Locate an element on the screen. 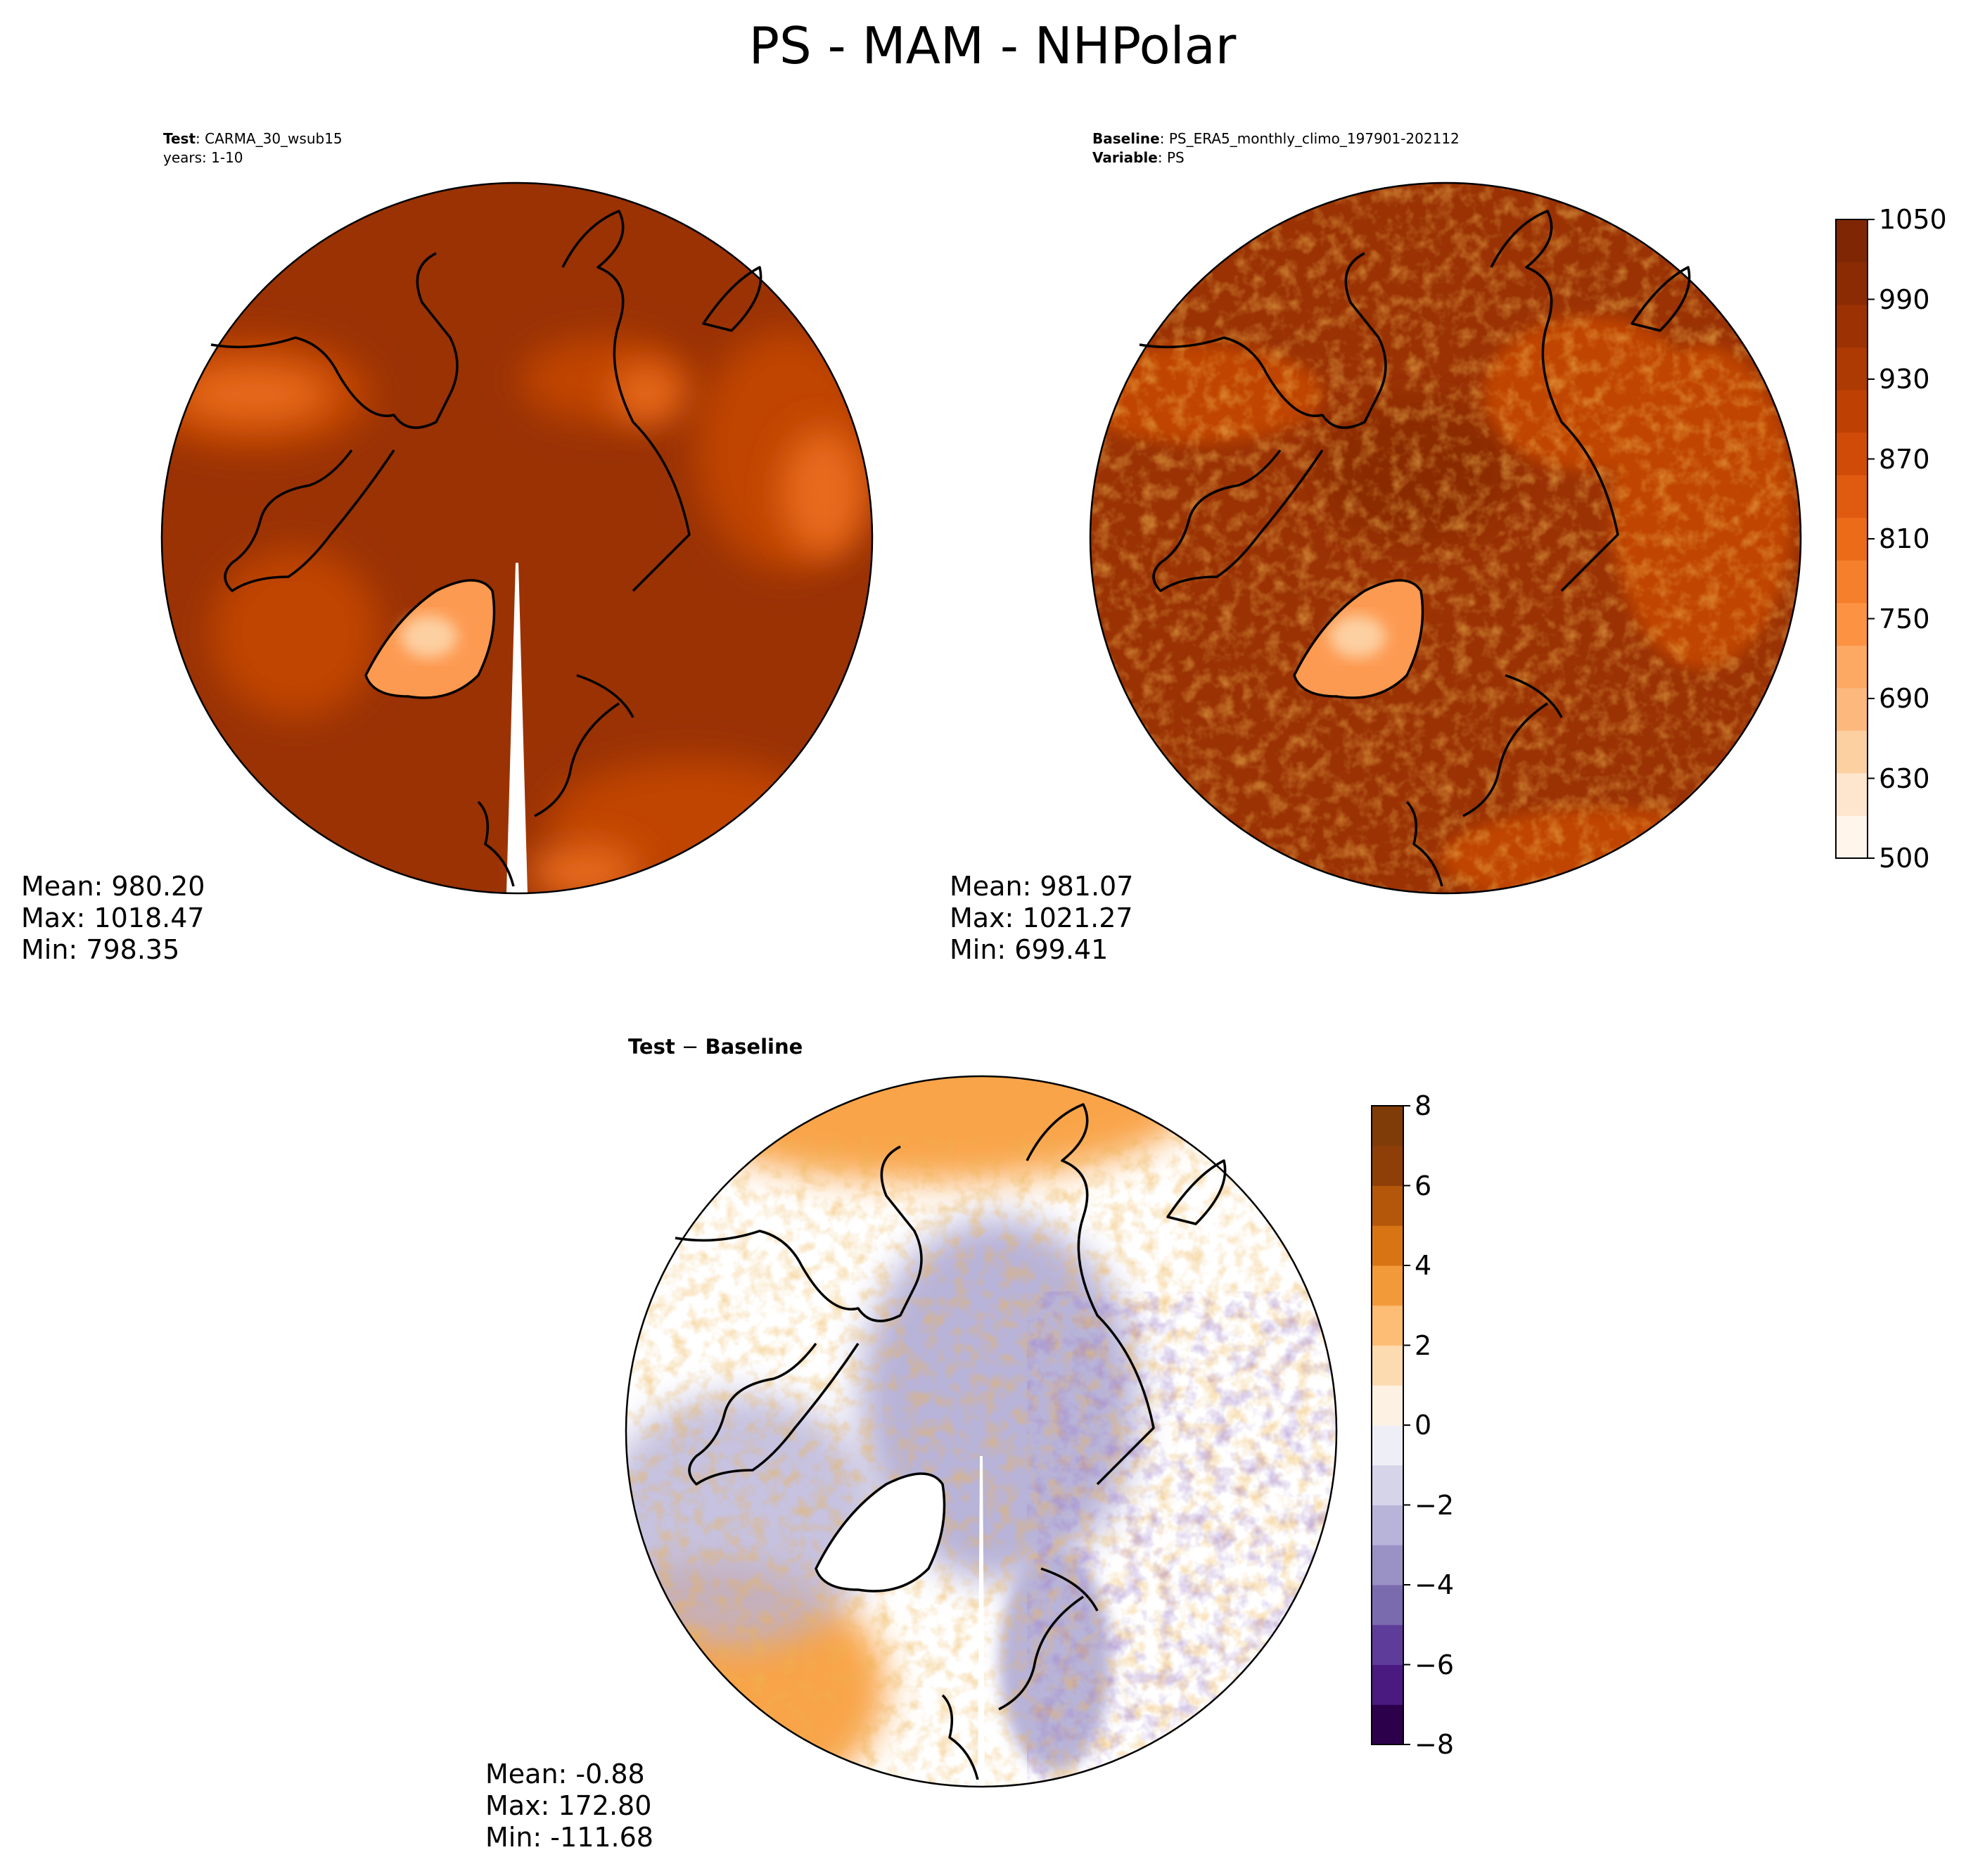 Image resolution: width=1985 pixels, height=1876 pixels. diff-colorbar-tick-label: −8 is located at coordinates (1435, 1744).